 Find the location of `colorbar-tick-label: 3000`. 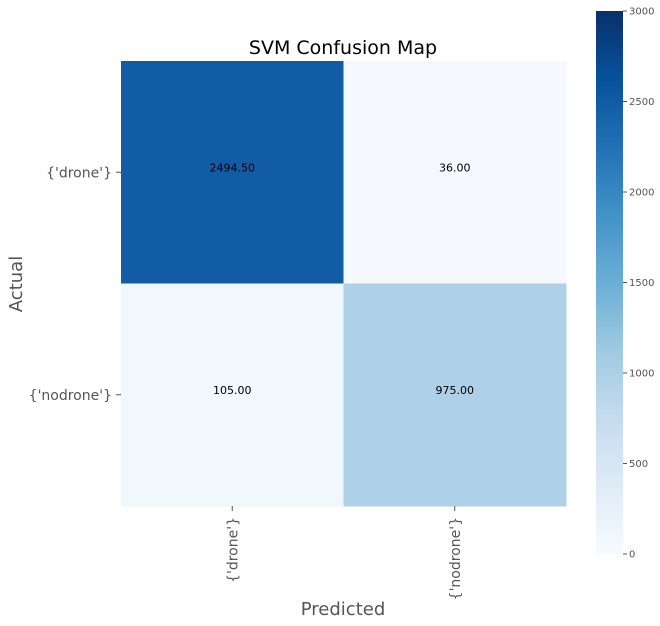

colorbar-tick-label: 3000 is located at coordinates (641, 12).